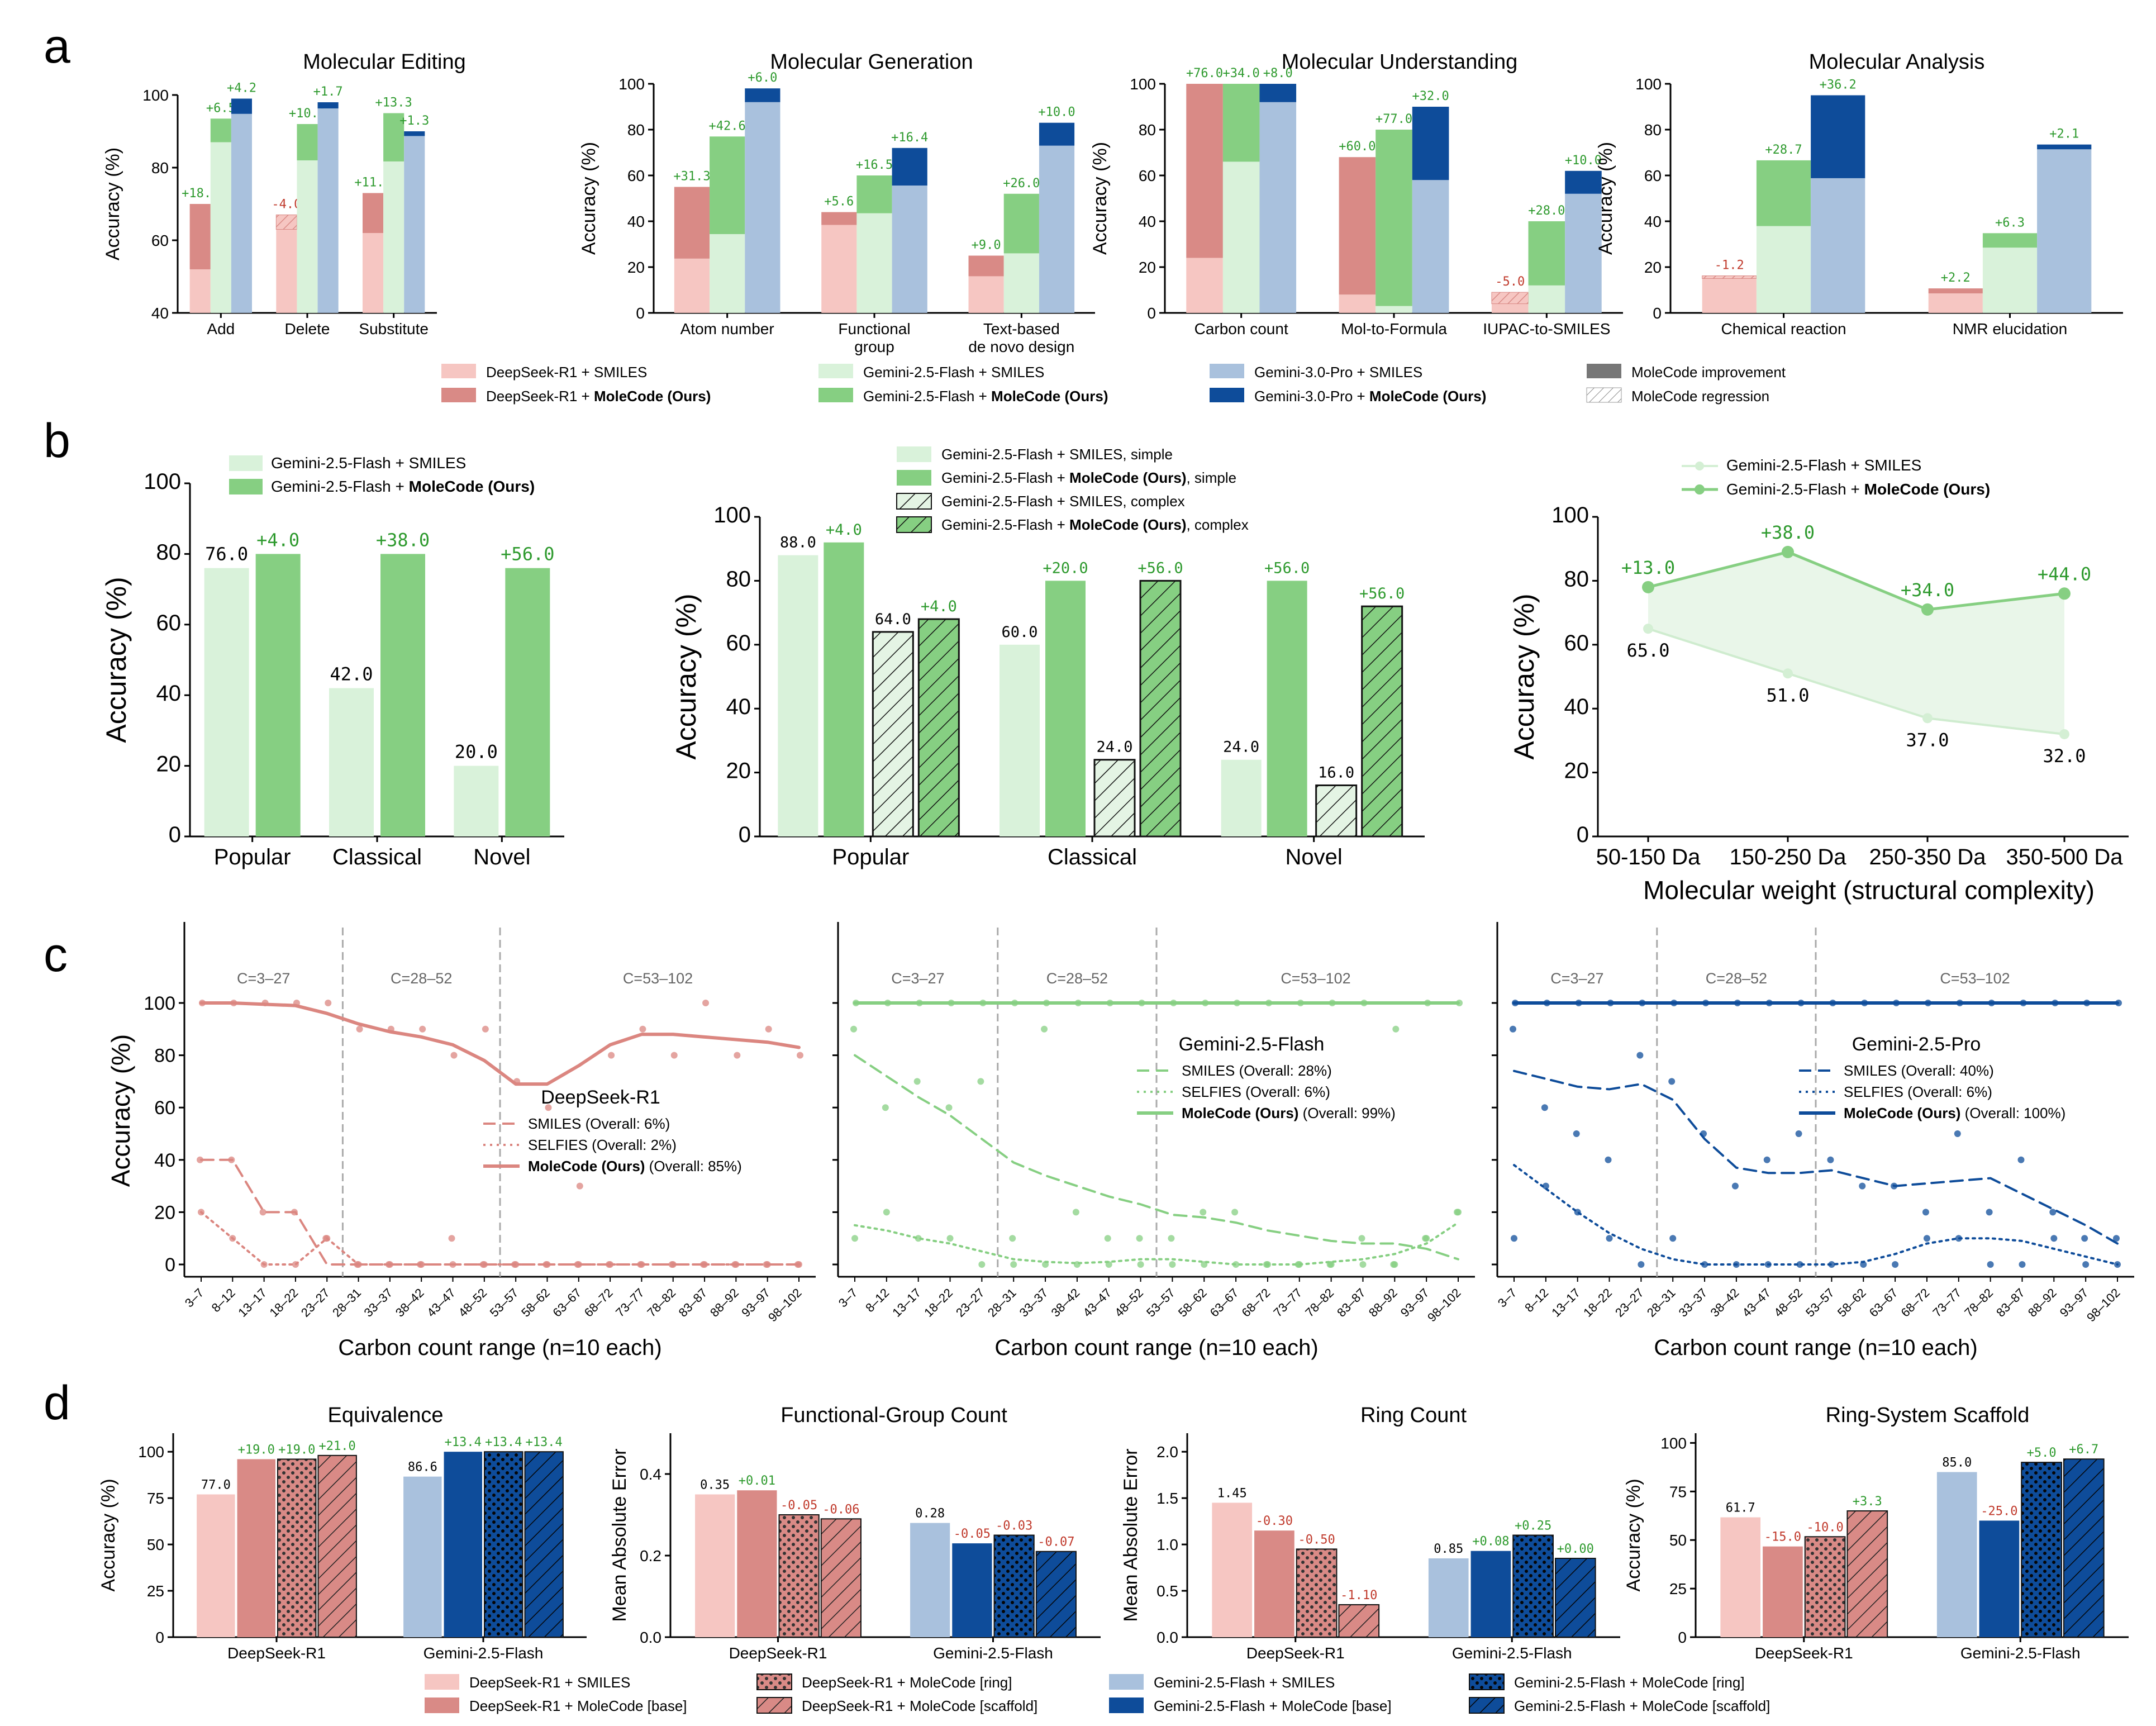 The height and width of the screenshot is (1726, 2156). Describe the element at coordinates (917, 978) in the screenshot. I see `region-label: C=3–27` at that location.